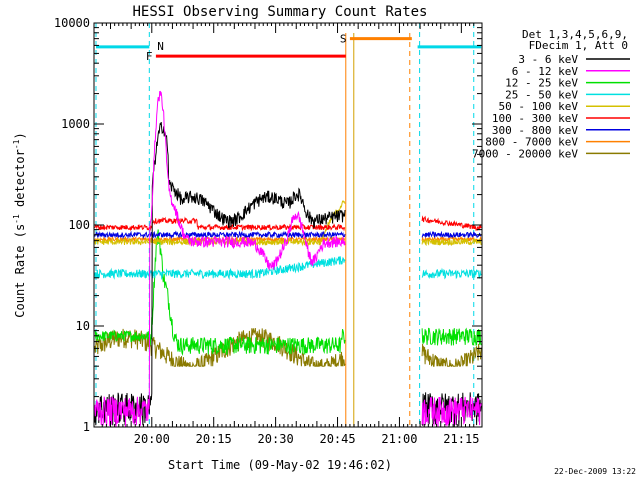  Describe the element at coordinates (79, 225) in the screenshot. I see `y-tick-label: 100` at that location.